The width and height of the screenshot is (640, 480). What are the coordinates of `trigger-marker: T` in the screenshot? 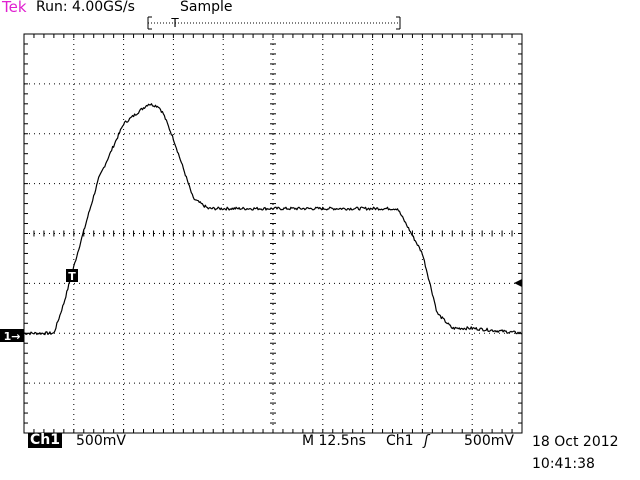 It's located at (72, 276).